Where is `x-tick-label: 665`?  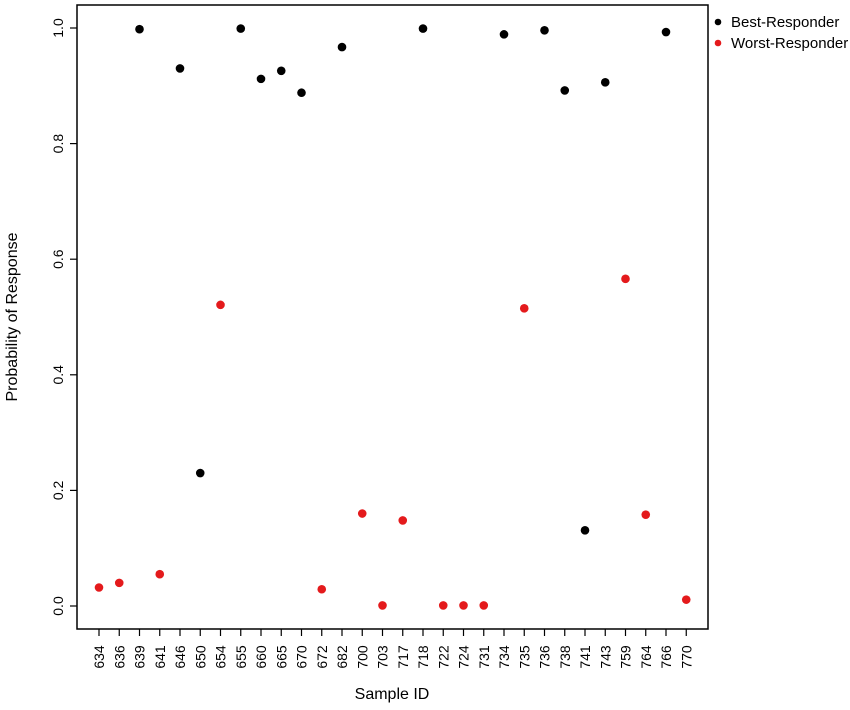 x-tick-label: 665 is located at coordinates (281, 657).